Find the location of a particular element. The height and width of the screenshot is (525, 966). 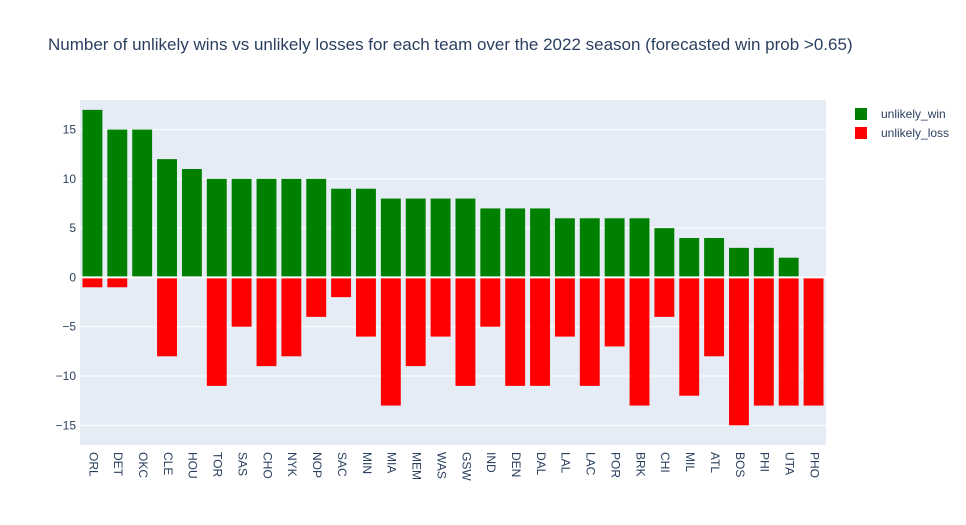

x-tick-label: NOP is located at coordinates (317, 465).